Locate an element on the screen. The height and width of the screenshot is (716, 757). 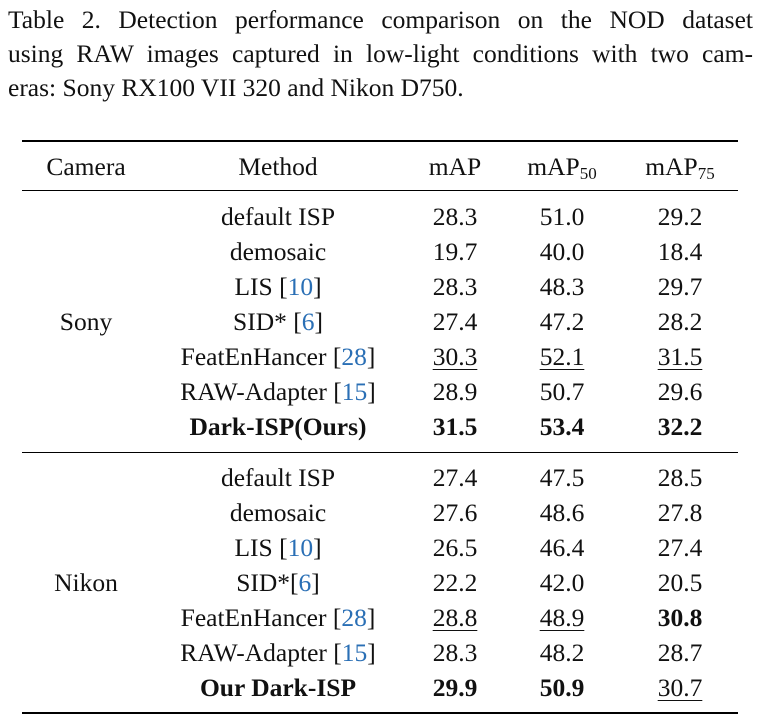
value-map50: 50.7 is located at coordinates (562, 391).